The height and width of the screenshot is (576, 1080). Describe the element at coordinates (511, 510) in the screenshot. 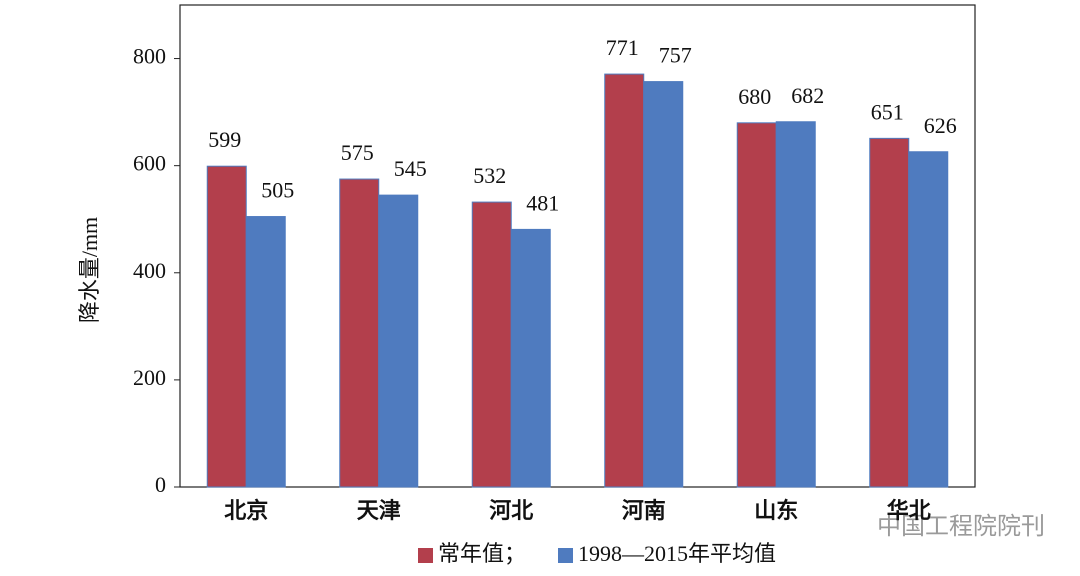

I see `x-tick-label: 河北` at that location.